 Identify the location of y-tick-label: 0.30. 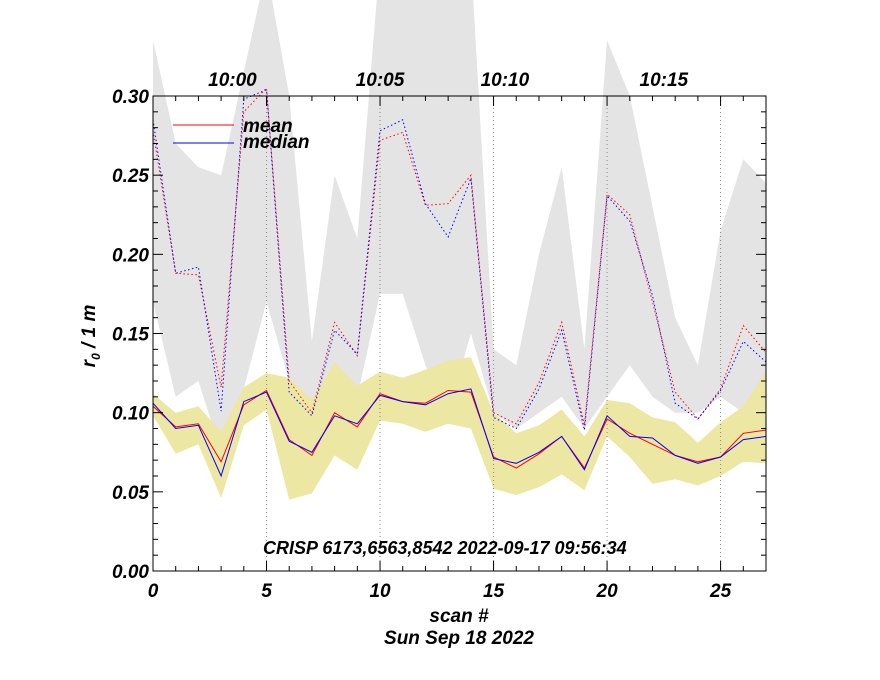
(130, 97).